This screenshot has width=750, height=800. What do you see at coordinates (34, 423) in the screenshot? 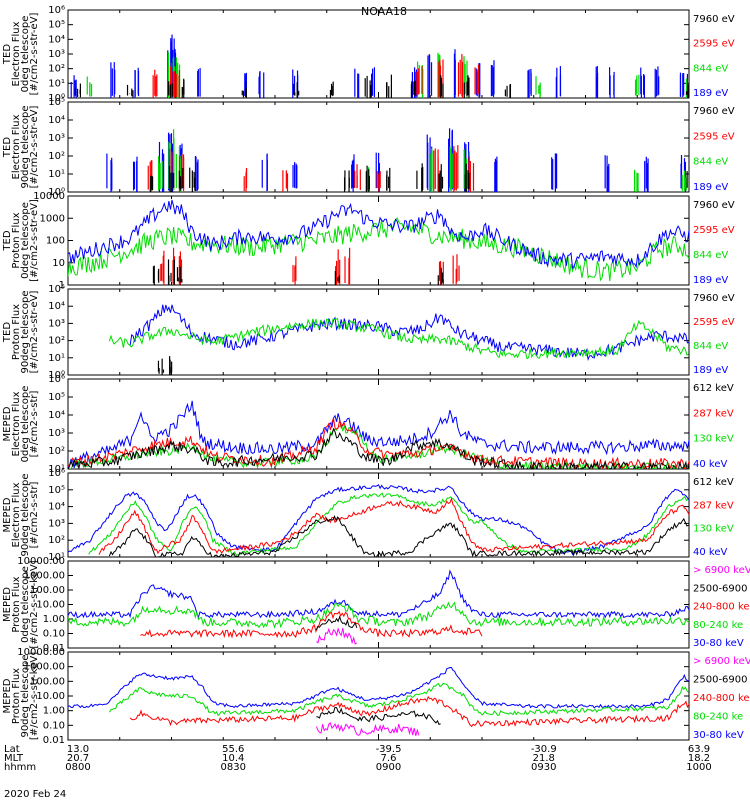
I see `y-axis-label-line: [#/cm2-s-str]` at bounding box center [34, 423].